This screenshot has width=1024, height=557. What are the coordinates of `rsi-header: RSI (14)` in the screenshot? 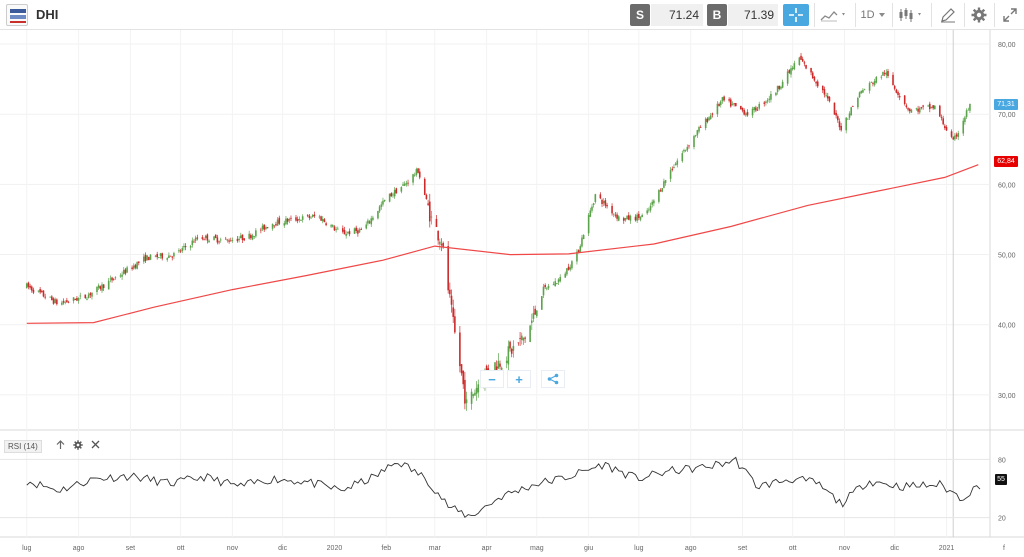 It's located at (50, 446).